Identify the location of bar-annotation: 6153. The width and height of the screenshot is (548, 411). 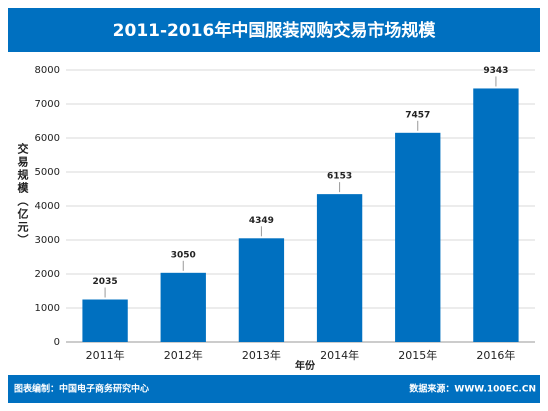
(339, 177).